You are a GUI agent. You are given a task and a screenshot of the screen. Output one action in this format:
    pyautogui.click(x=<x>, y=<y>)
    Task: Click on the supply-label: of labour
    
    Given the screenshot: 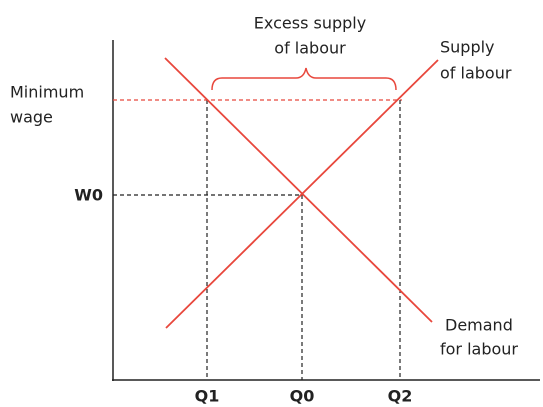 What is the action you would take?
    pyautogui.click(x=476, y=73)
    